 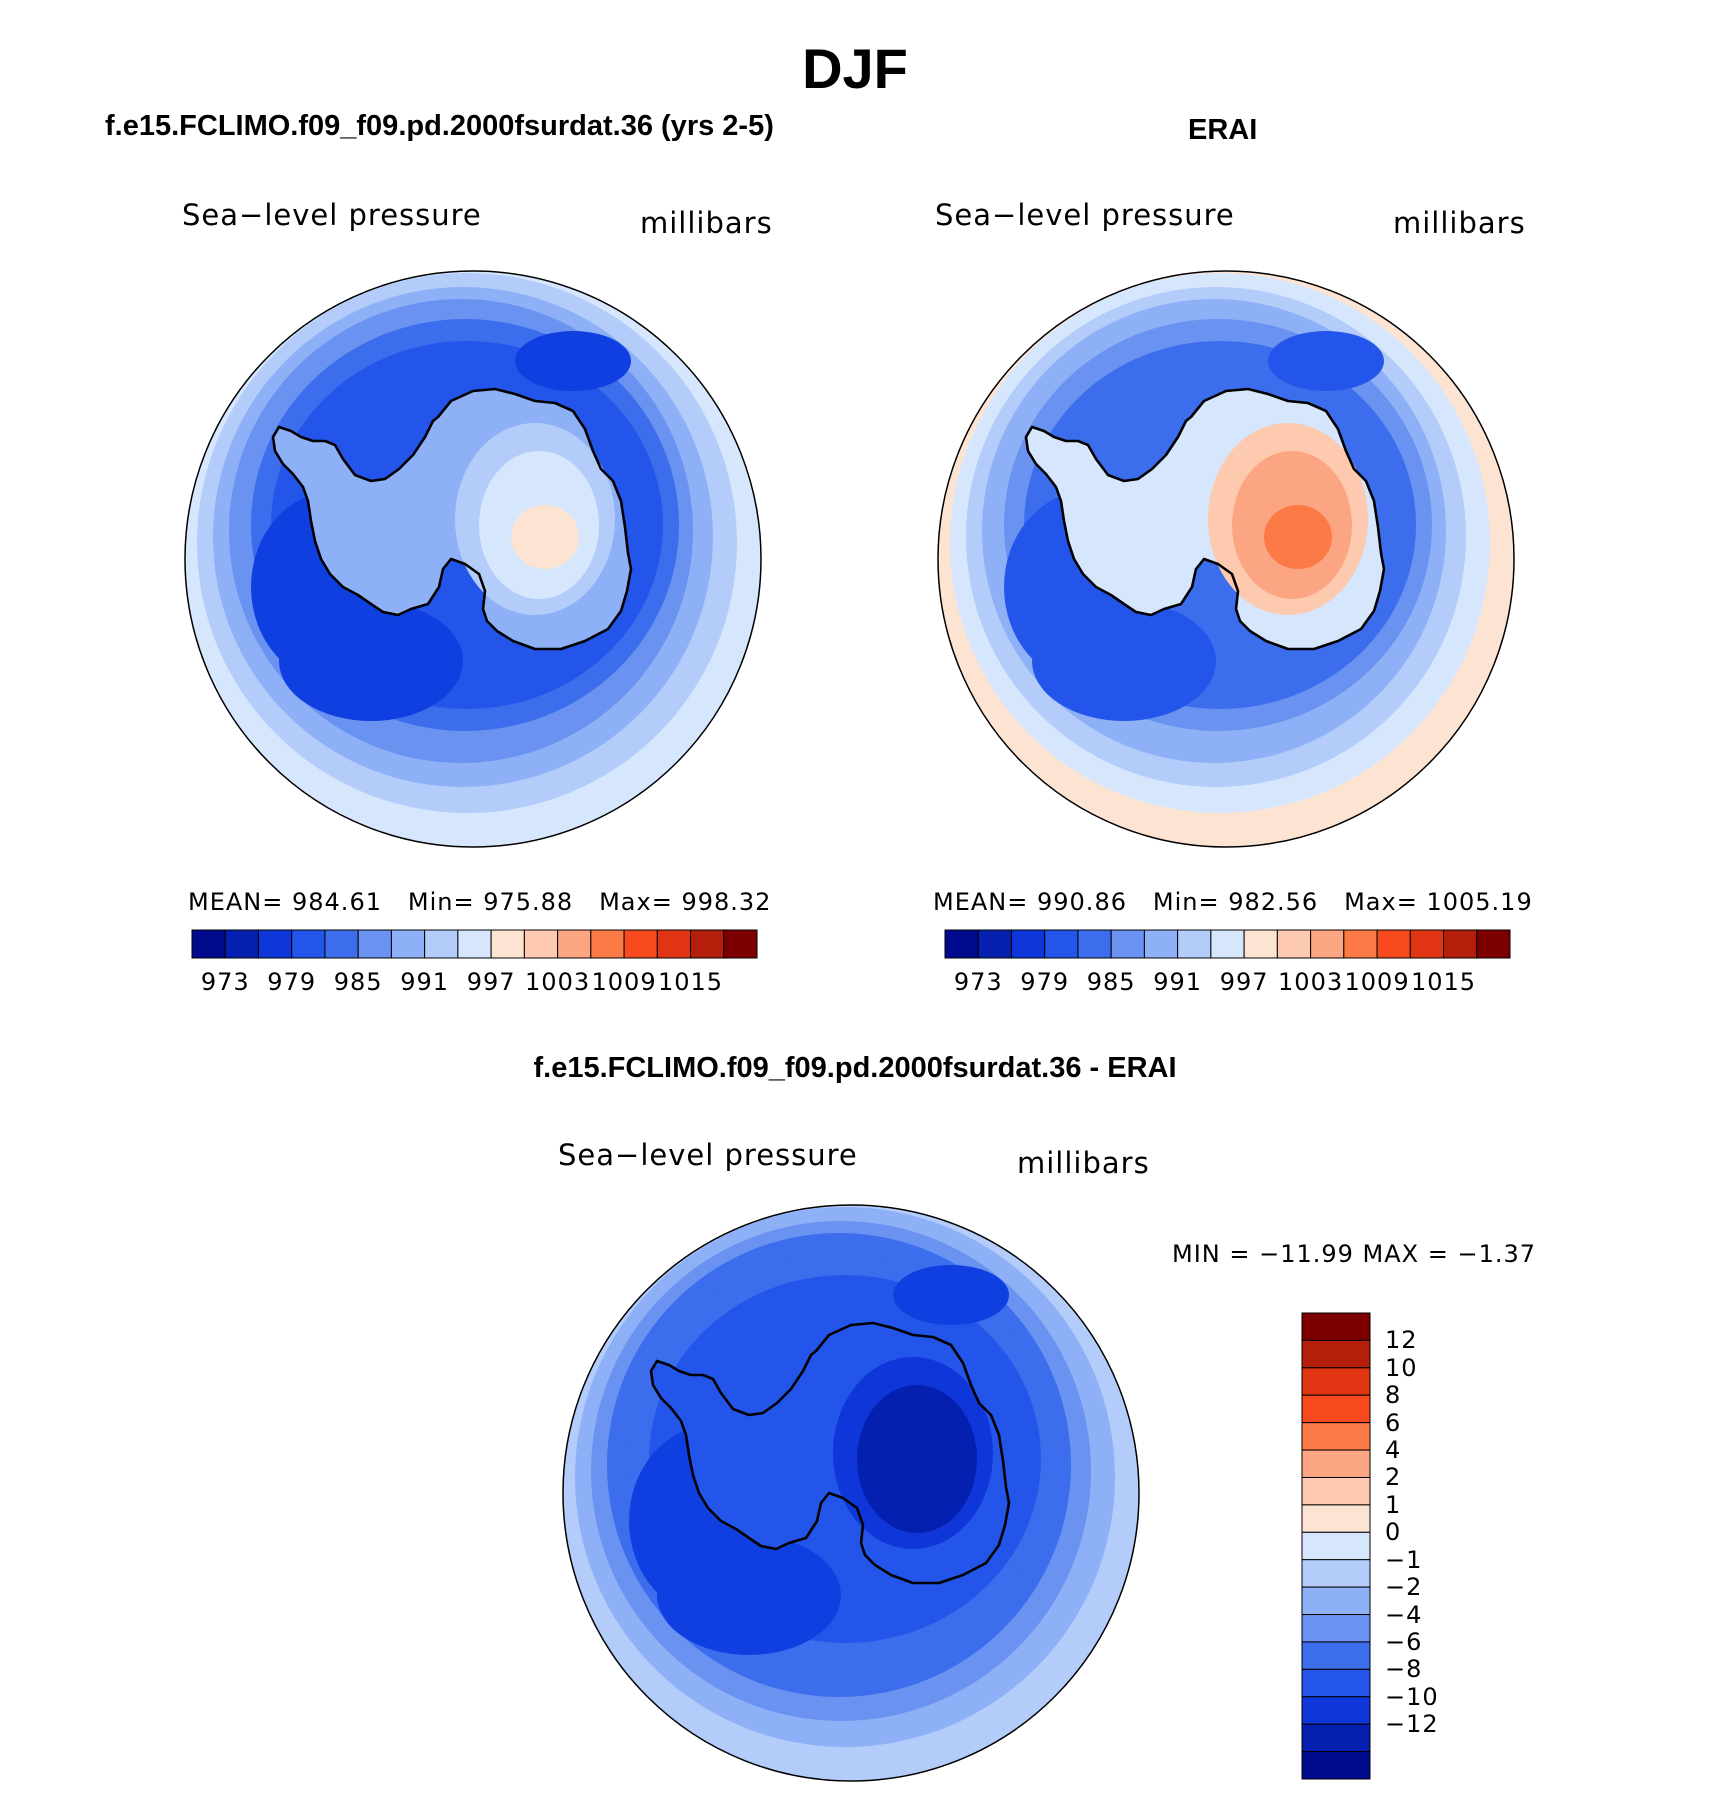 What do you see at coordinates (1393, 1395) in the screenshot?
I see `colorbar-tick-label: 8` at bounding box center [1393, 1395].